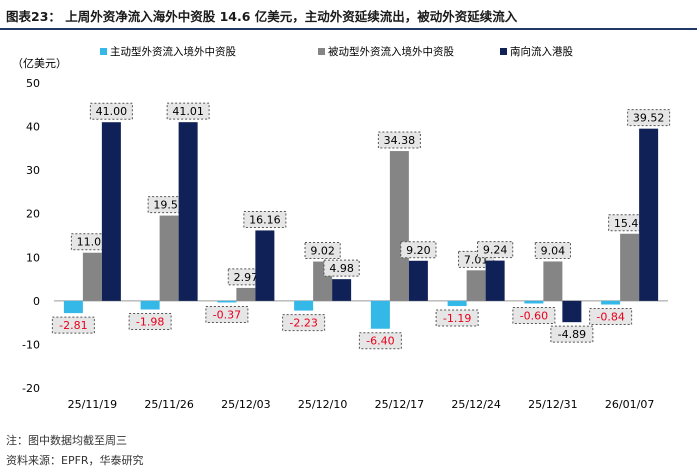 The height and width of the screenshot is (472, 697). I want to click on bar-25/12/03-s3, so click(265, 265).